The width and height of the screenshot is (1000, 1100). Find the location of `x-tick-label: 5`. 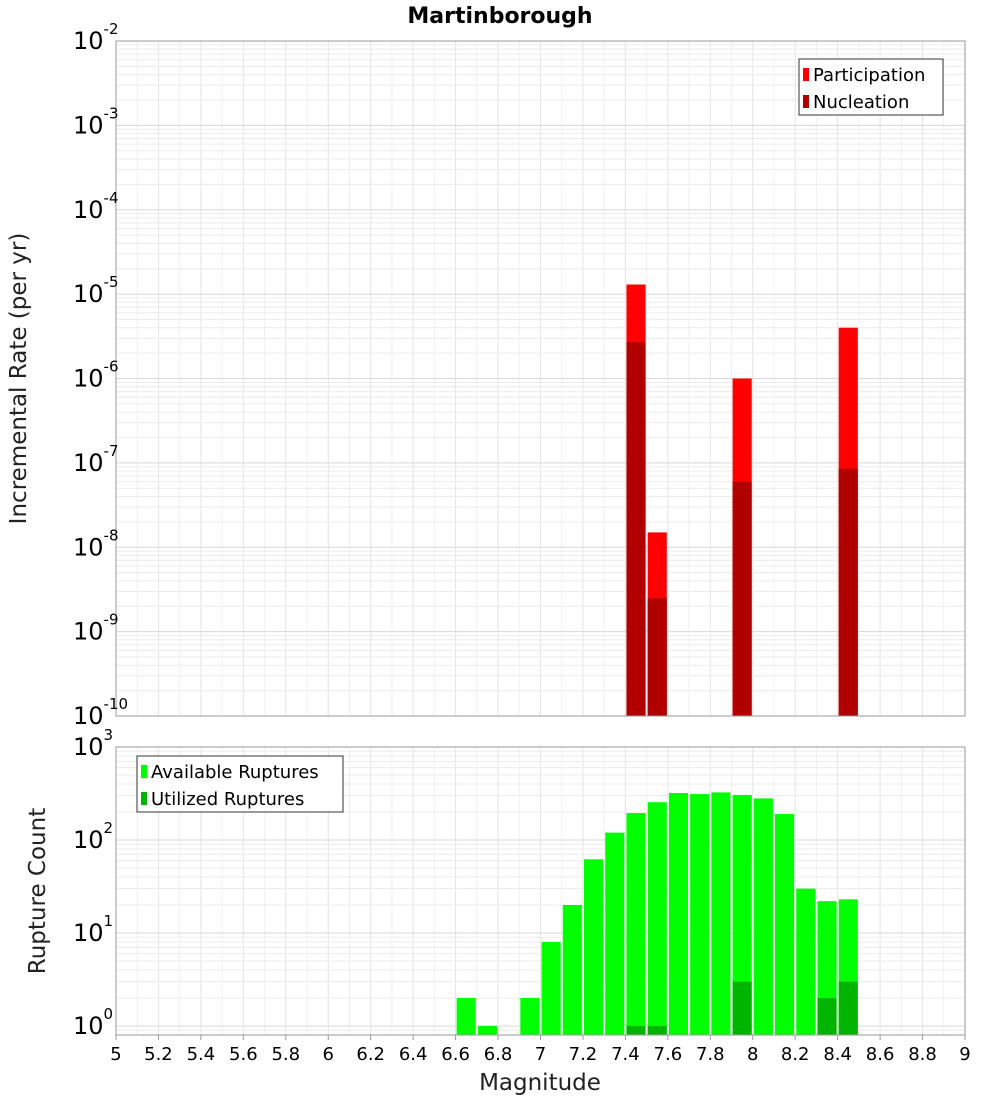

x-tick-label: 5 is located at coordinates (115, 1054).